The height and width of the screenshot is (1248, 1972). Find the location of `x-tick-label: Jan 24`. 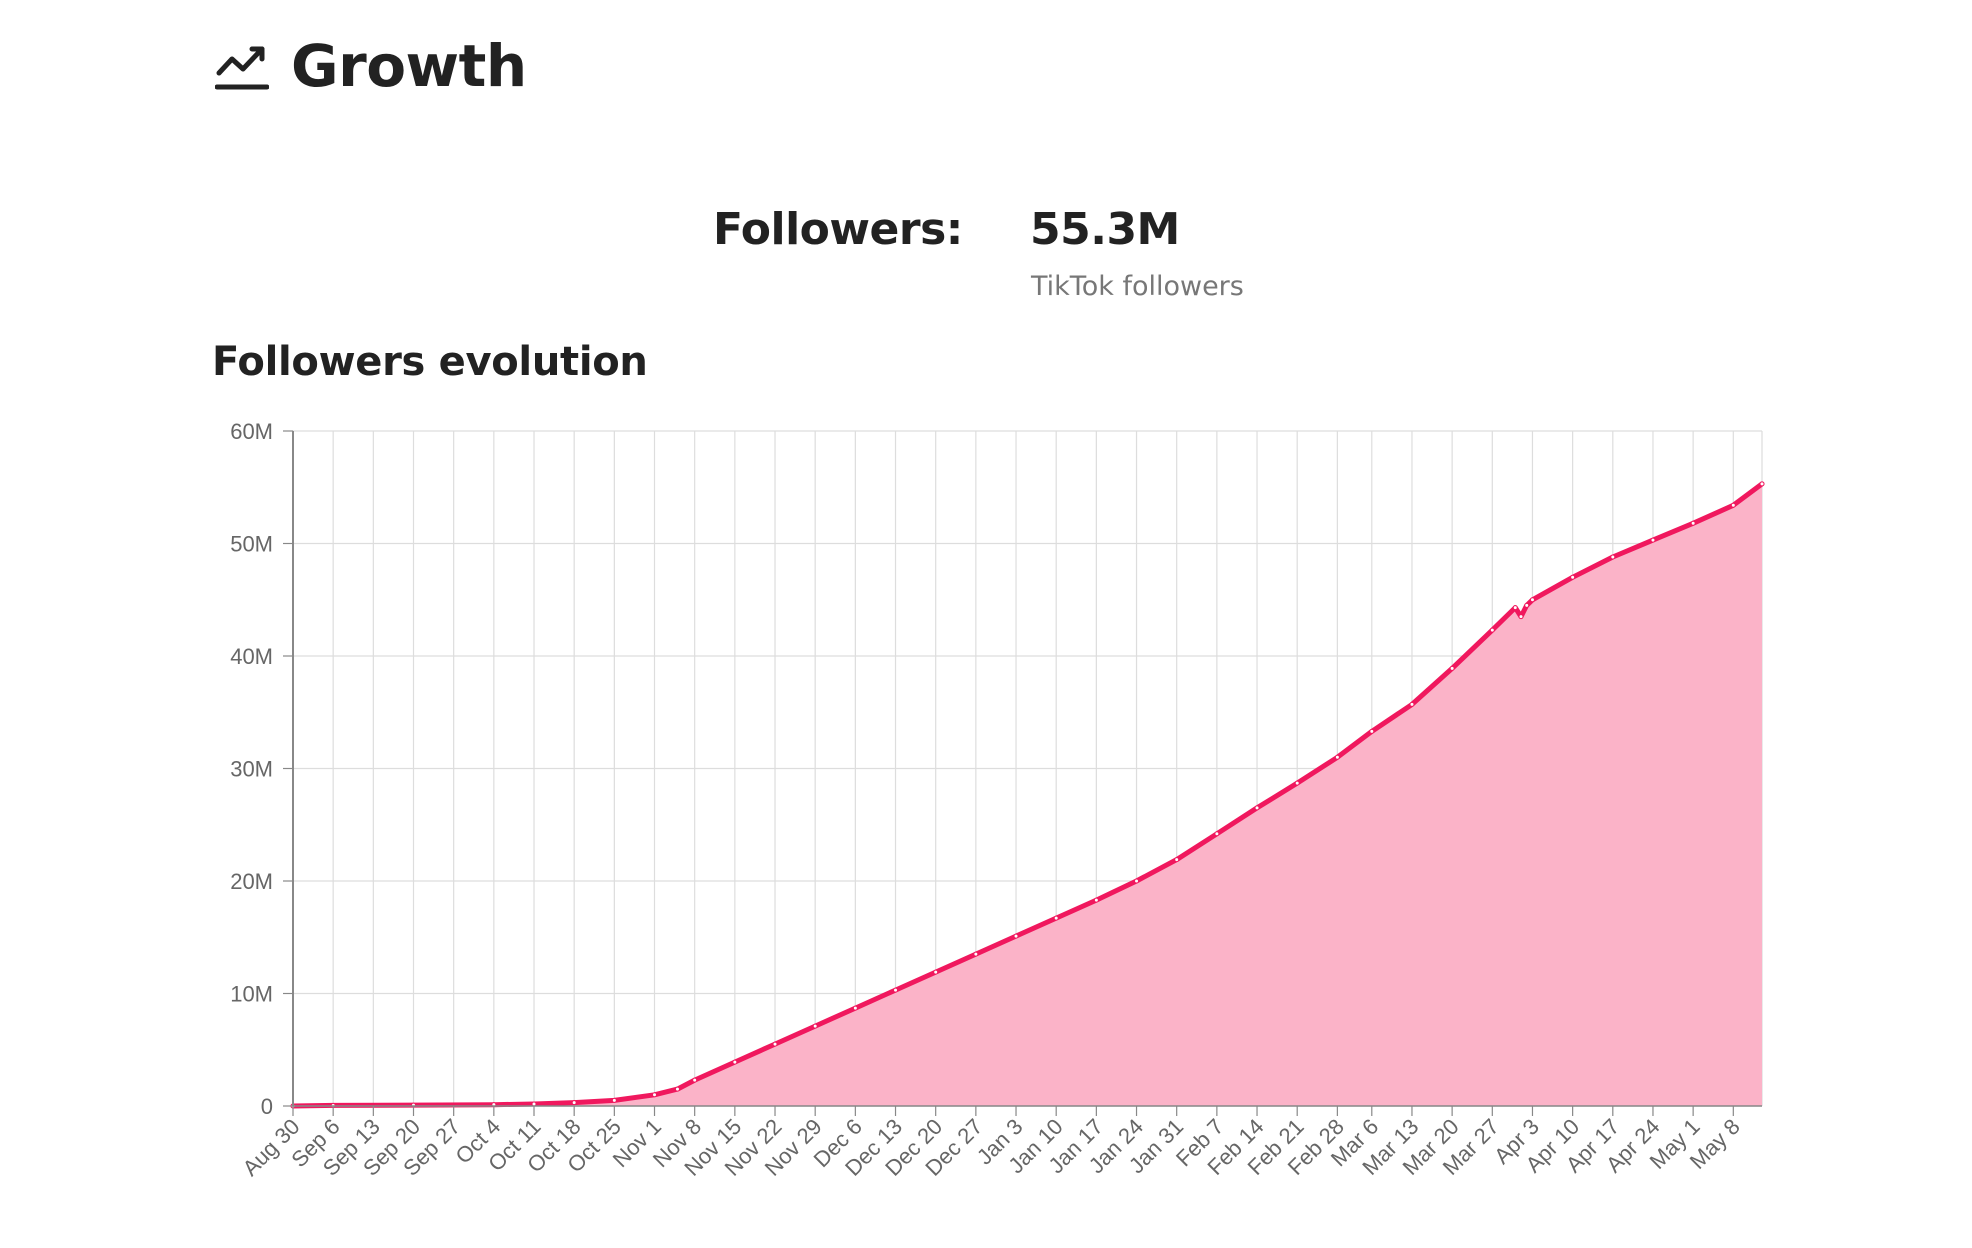

x-tick-label: Jan 24 is located at coordinates (1116, 1146).